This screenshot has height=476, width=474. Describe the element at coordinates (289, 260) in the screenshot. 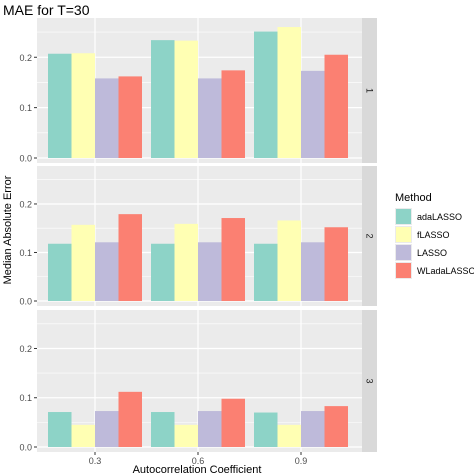

I see `bar-fLASSO-0.9-panel-2` at that location.